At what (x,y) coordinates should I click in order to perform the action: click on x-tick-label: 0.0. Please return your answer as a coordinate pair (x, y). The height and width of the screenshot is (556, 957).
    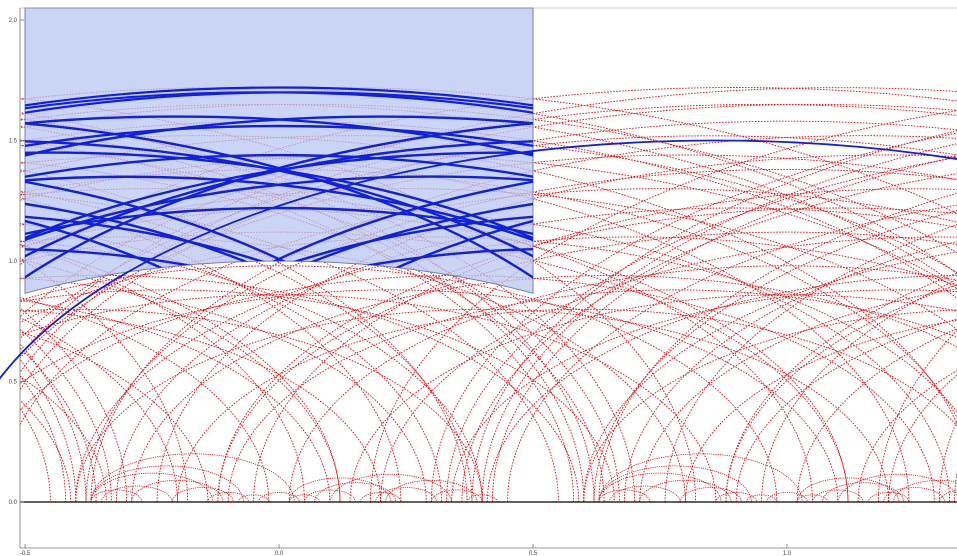
    Looking at the image, I should click on (279, 553).